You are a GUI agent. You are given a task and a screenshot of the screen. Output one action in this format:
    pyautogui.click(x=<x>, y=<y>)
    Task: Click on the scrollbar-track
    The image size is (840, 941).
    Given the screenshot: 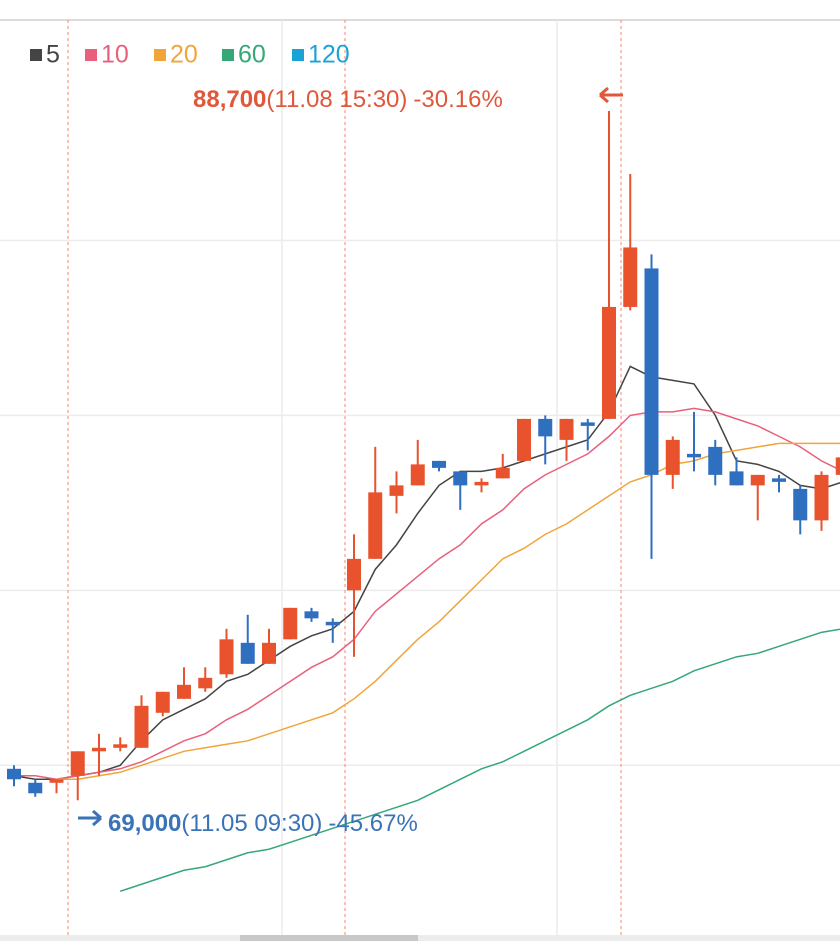 What is the action you would take?
    pyautogui.click(x=420, y=938)
    